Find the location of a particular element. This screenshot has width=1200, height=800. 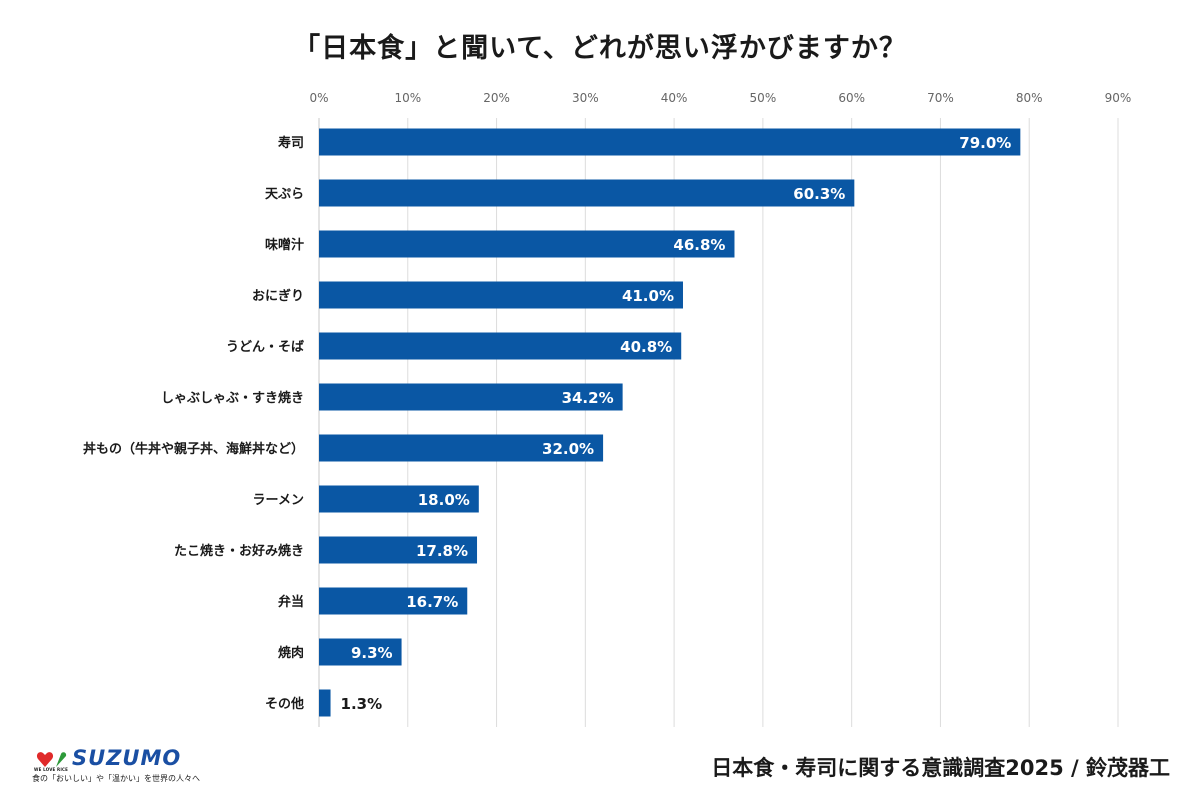

category-label: 天ぷら is located at coordinates (284, 194).